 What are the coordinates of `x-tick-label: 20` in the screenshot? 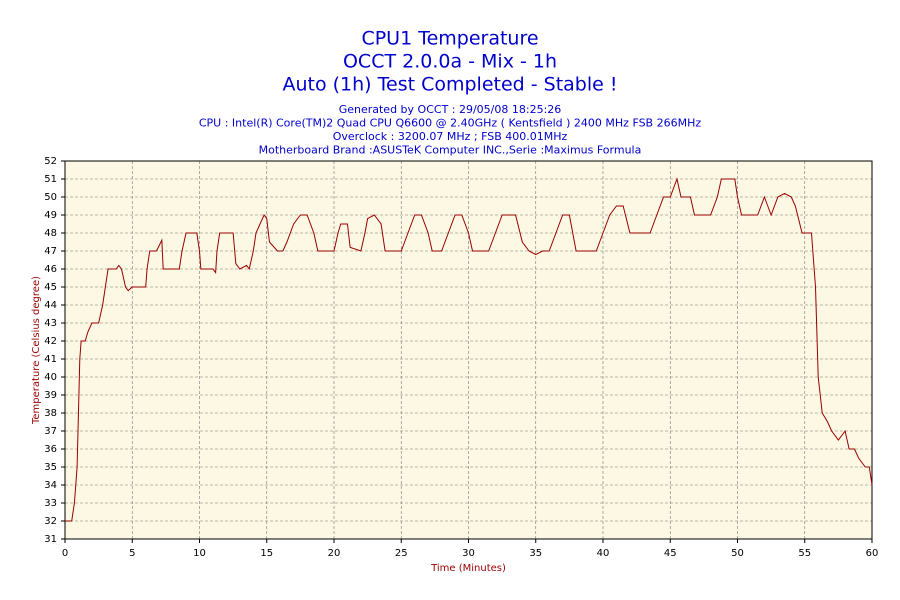 It's located at (334, 553).